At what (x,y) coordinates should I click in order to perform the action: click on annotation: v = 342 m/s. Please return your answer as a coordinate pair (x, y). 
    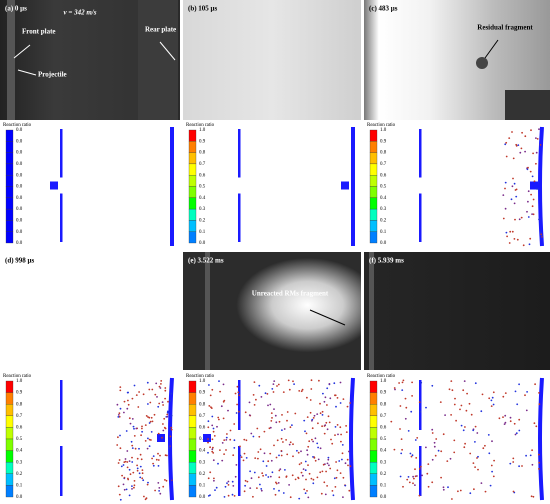
    Looking at the image, I should click on (80, 13).